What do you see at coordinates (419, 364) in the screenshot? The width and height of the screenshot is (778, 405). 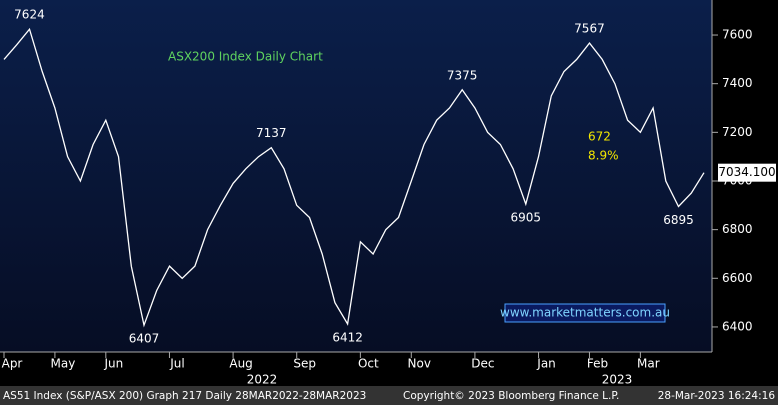 I see `x-tick-label: Nov` at bounding box center [419, 364].